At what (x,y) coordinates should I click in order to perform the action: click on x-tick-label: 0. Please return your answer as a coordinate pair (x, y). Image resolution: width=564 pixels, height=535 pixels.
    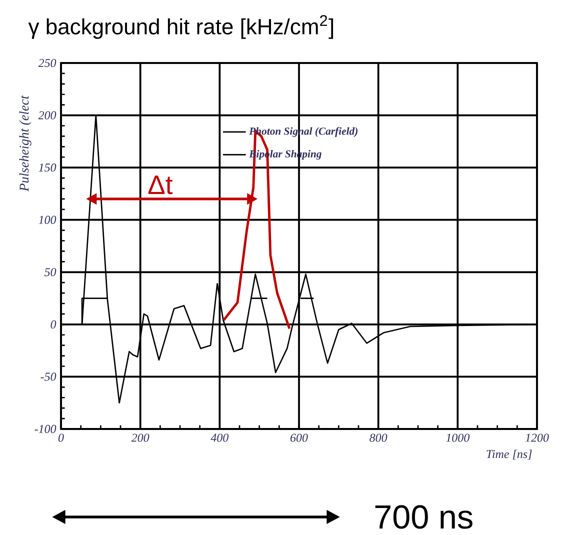
    Looking at the image, I should click on (61, 438).